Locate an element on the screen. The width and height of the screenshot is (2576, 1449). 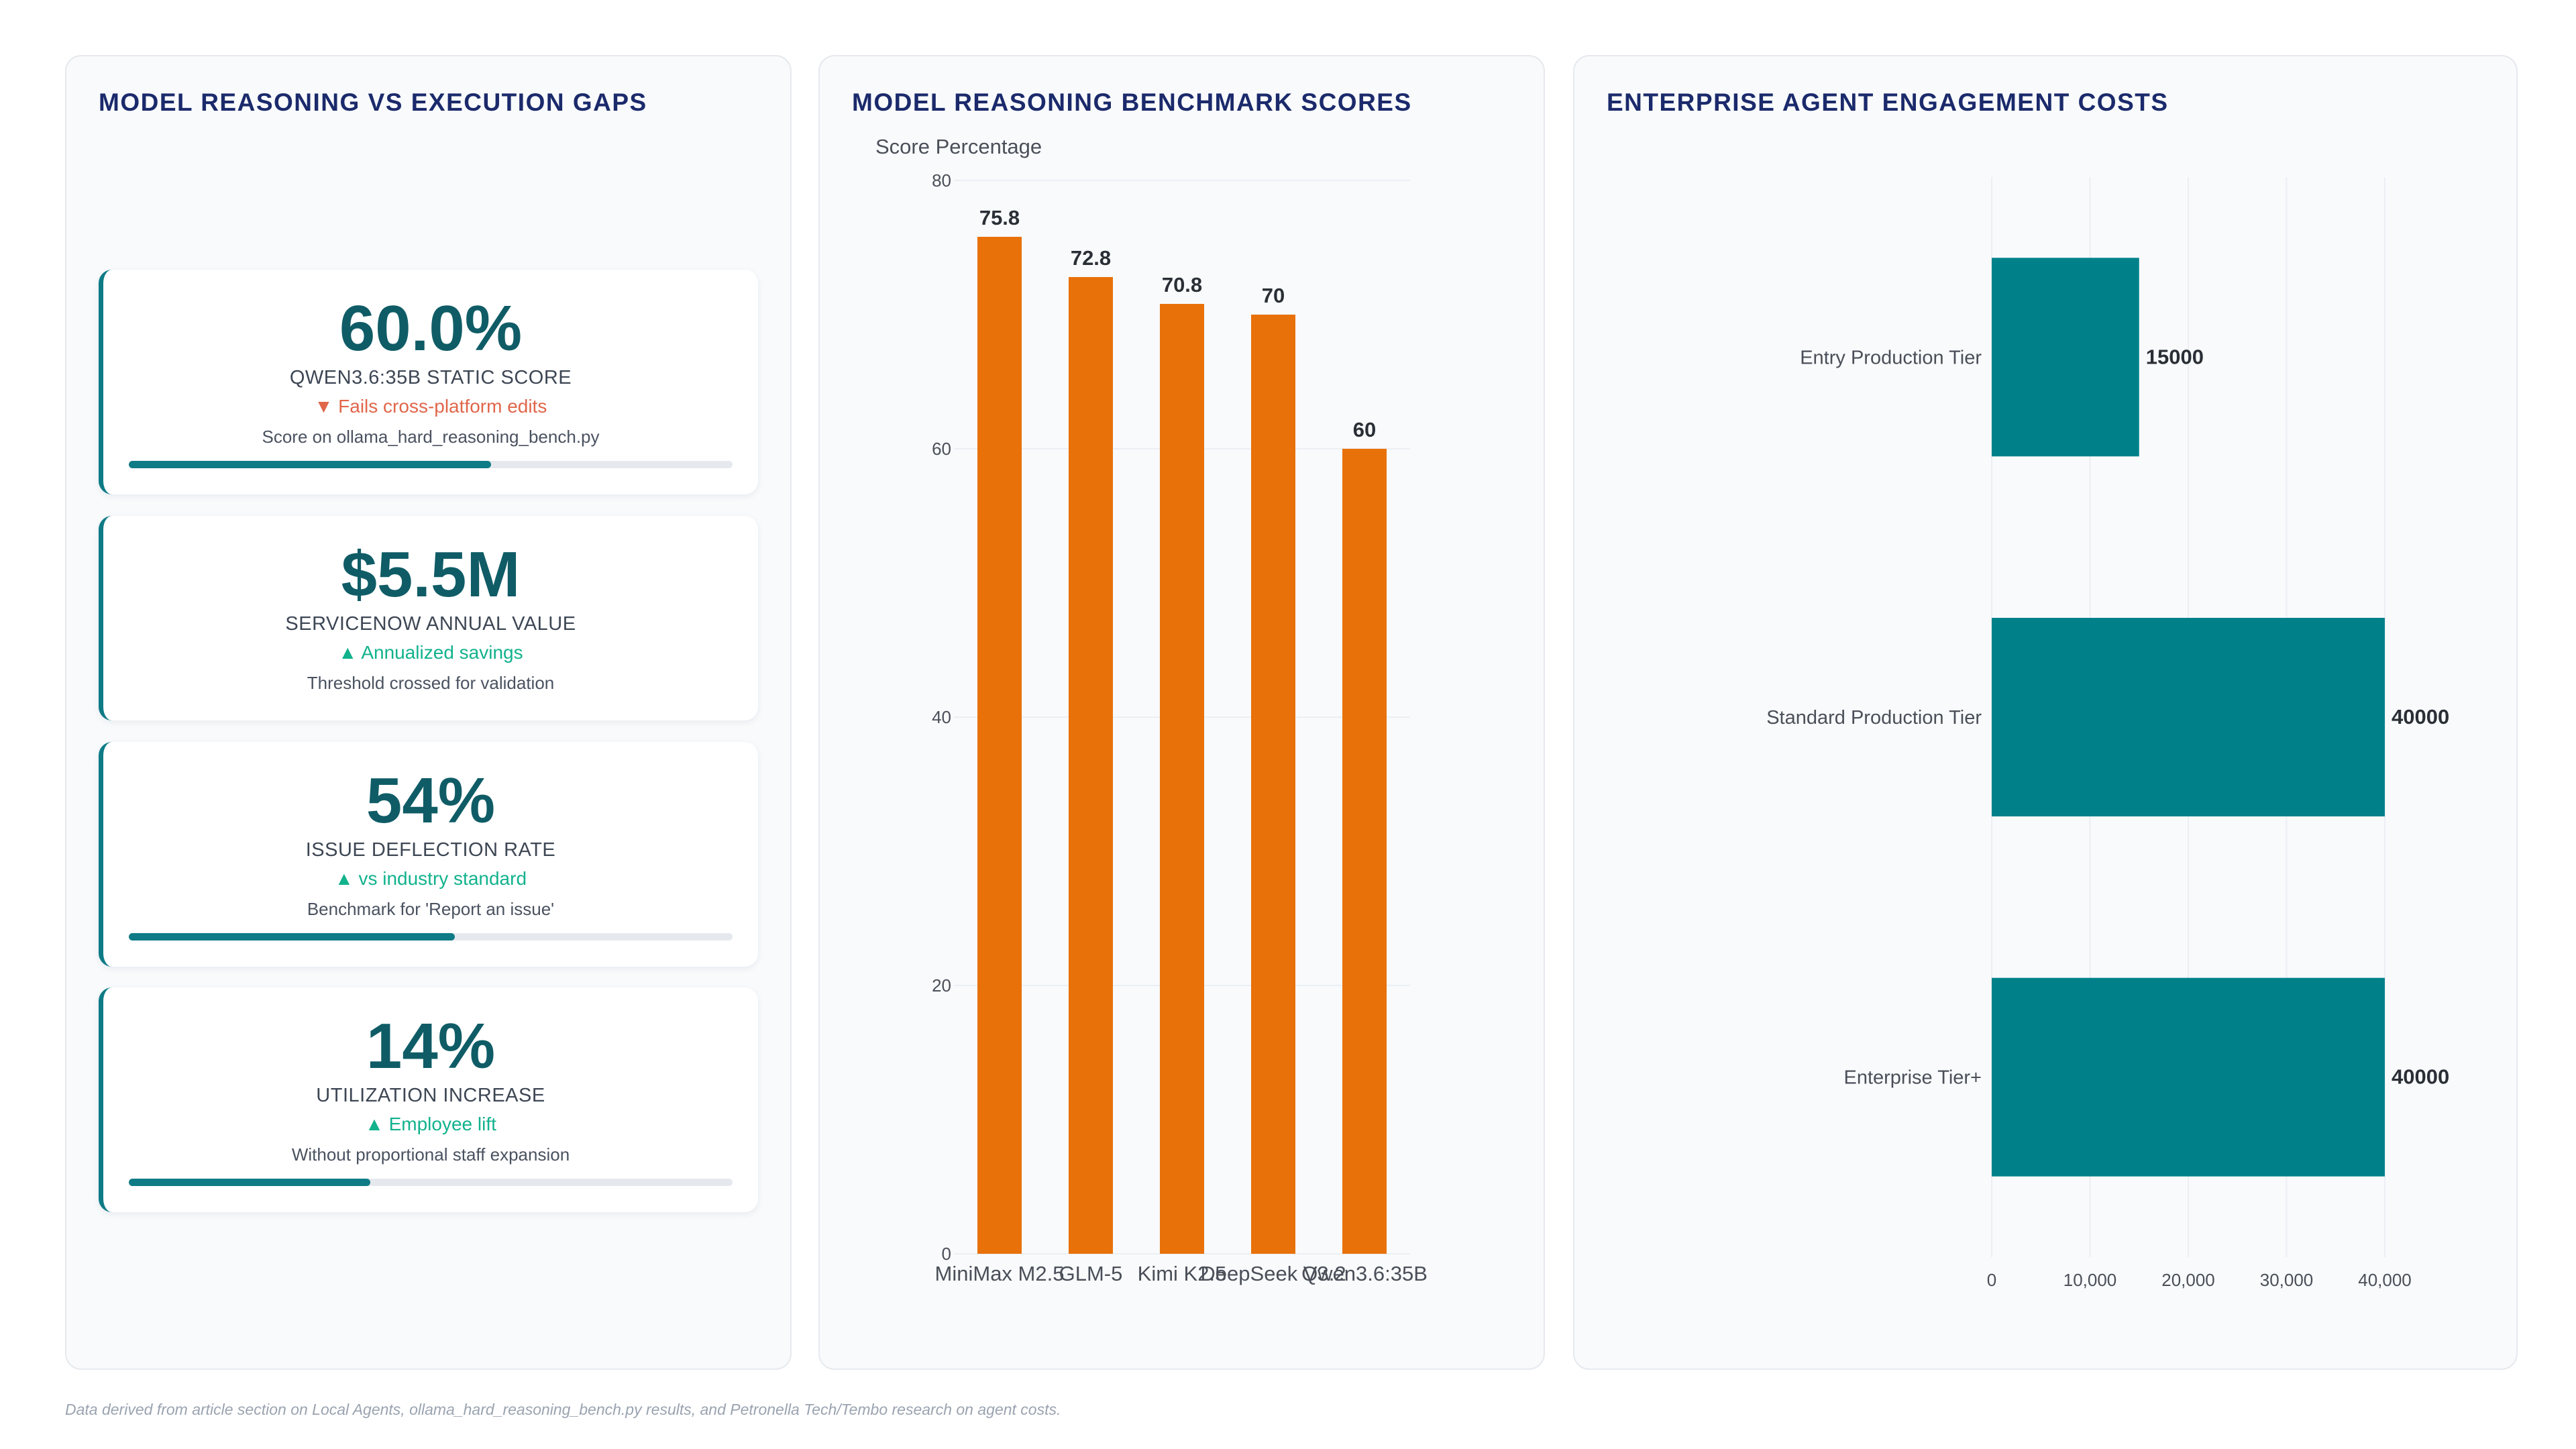
x-tick-label: 0 is located at coordinates (1991, 1280).